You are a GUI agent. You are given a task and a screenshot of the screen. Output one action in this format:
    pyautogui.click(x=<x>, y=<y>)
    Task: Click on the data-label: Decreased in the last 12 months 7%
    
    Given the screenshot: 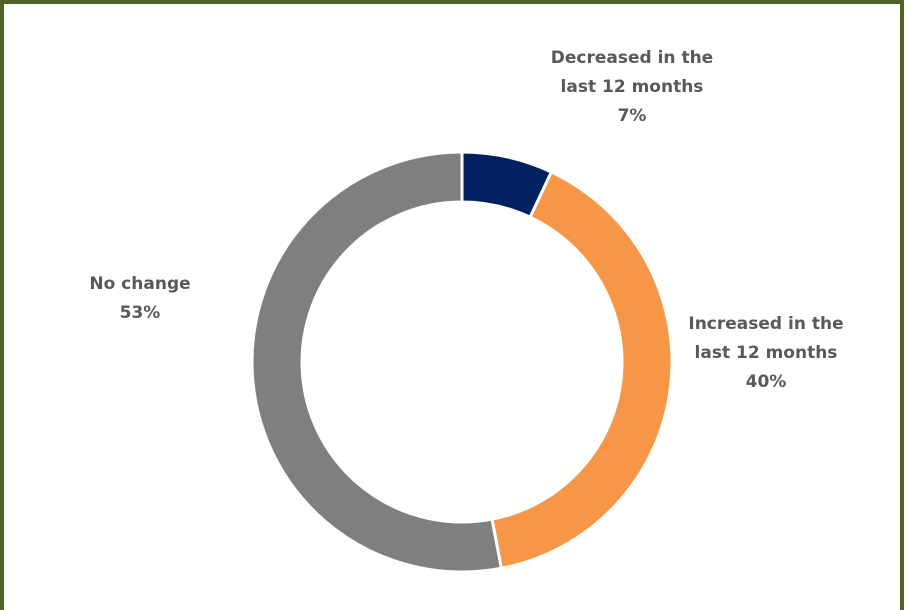 What is the action you would take?
    pyautogui.click(x=632, y=87)
    